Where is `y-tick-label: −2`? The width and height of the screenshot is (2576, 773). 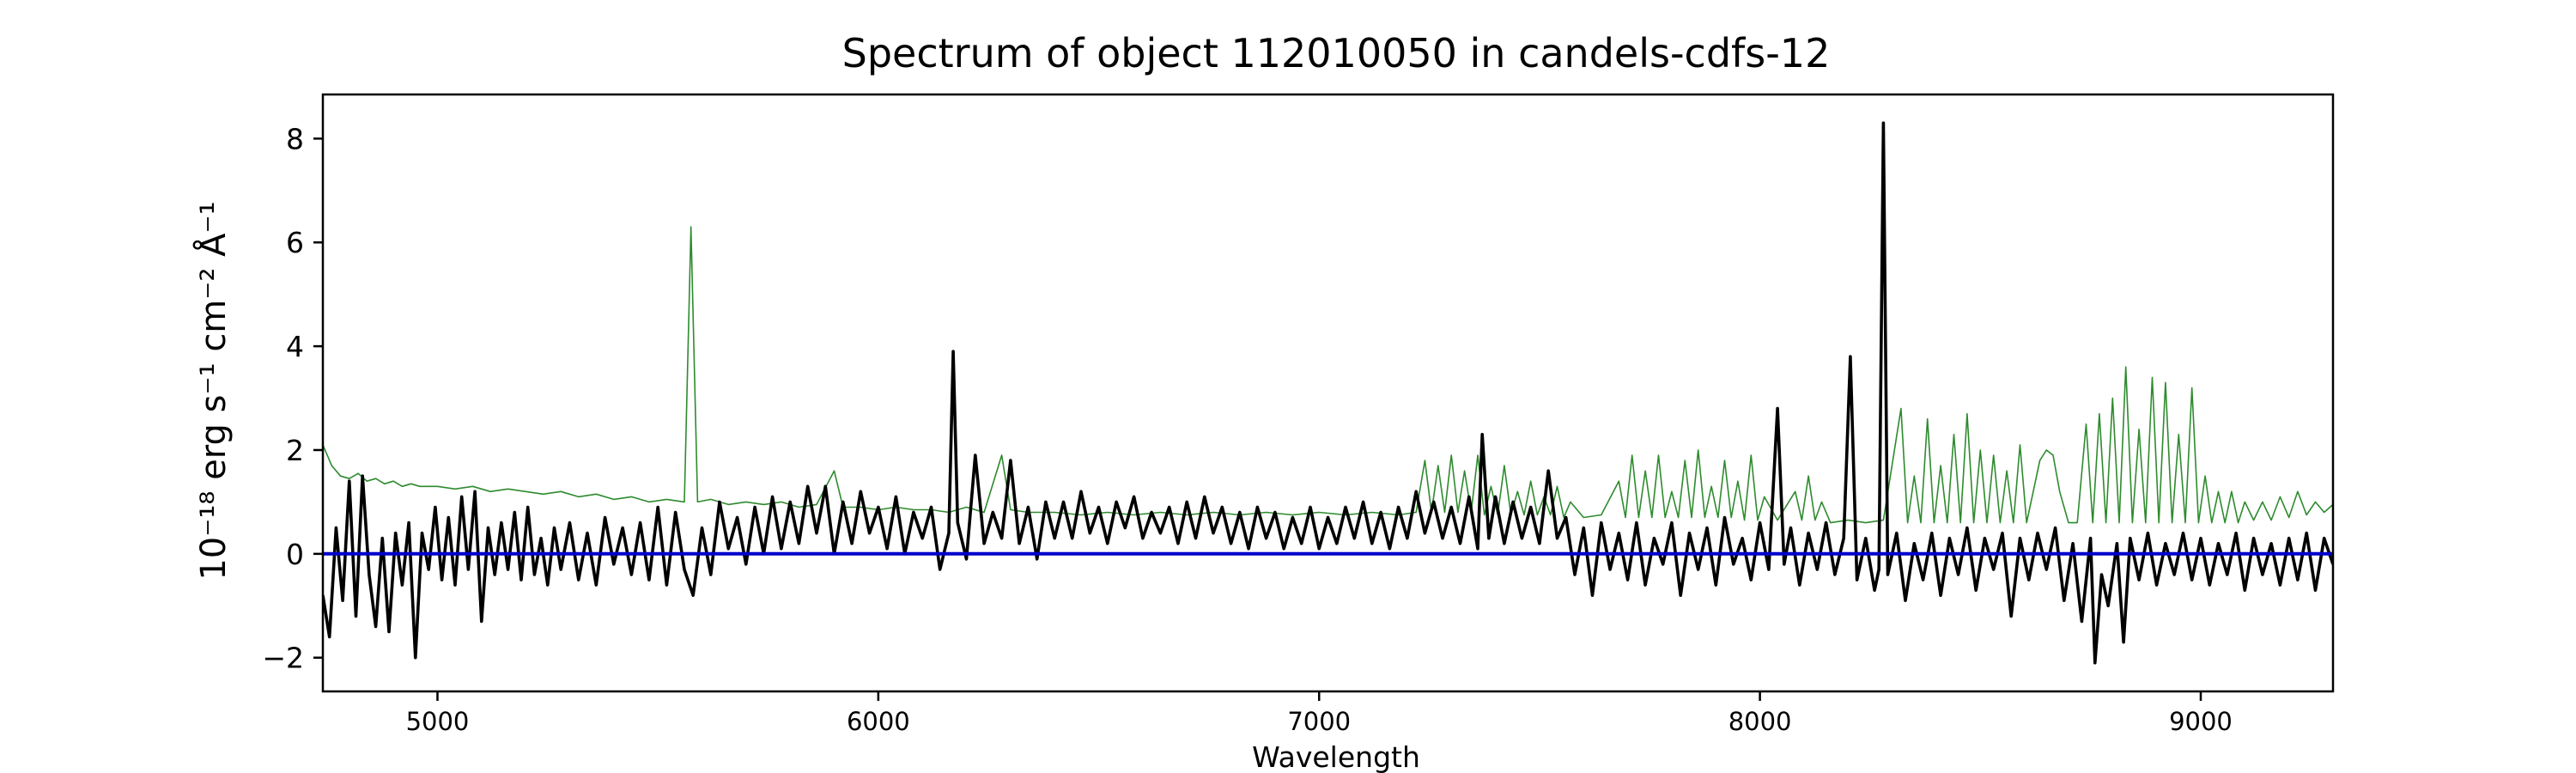
y-tick-label: −2 is located at coordinates (283, 658).